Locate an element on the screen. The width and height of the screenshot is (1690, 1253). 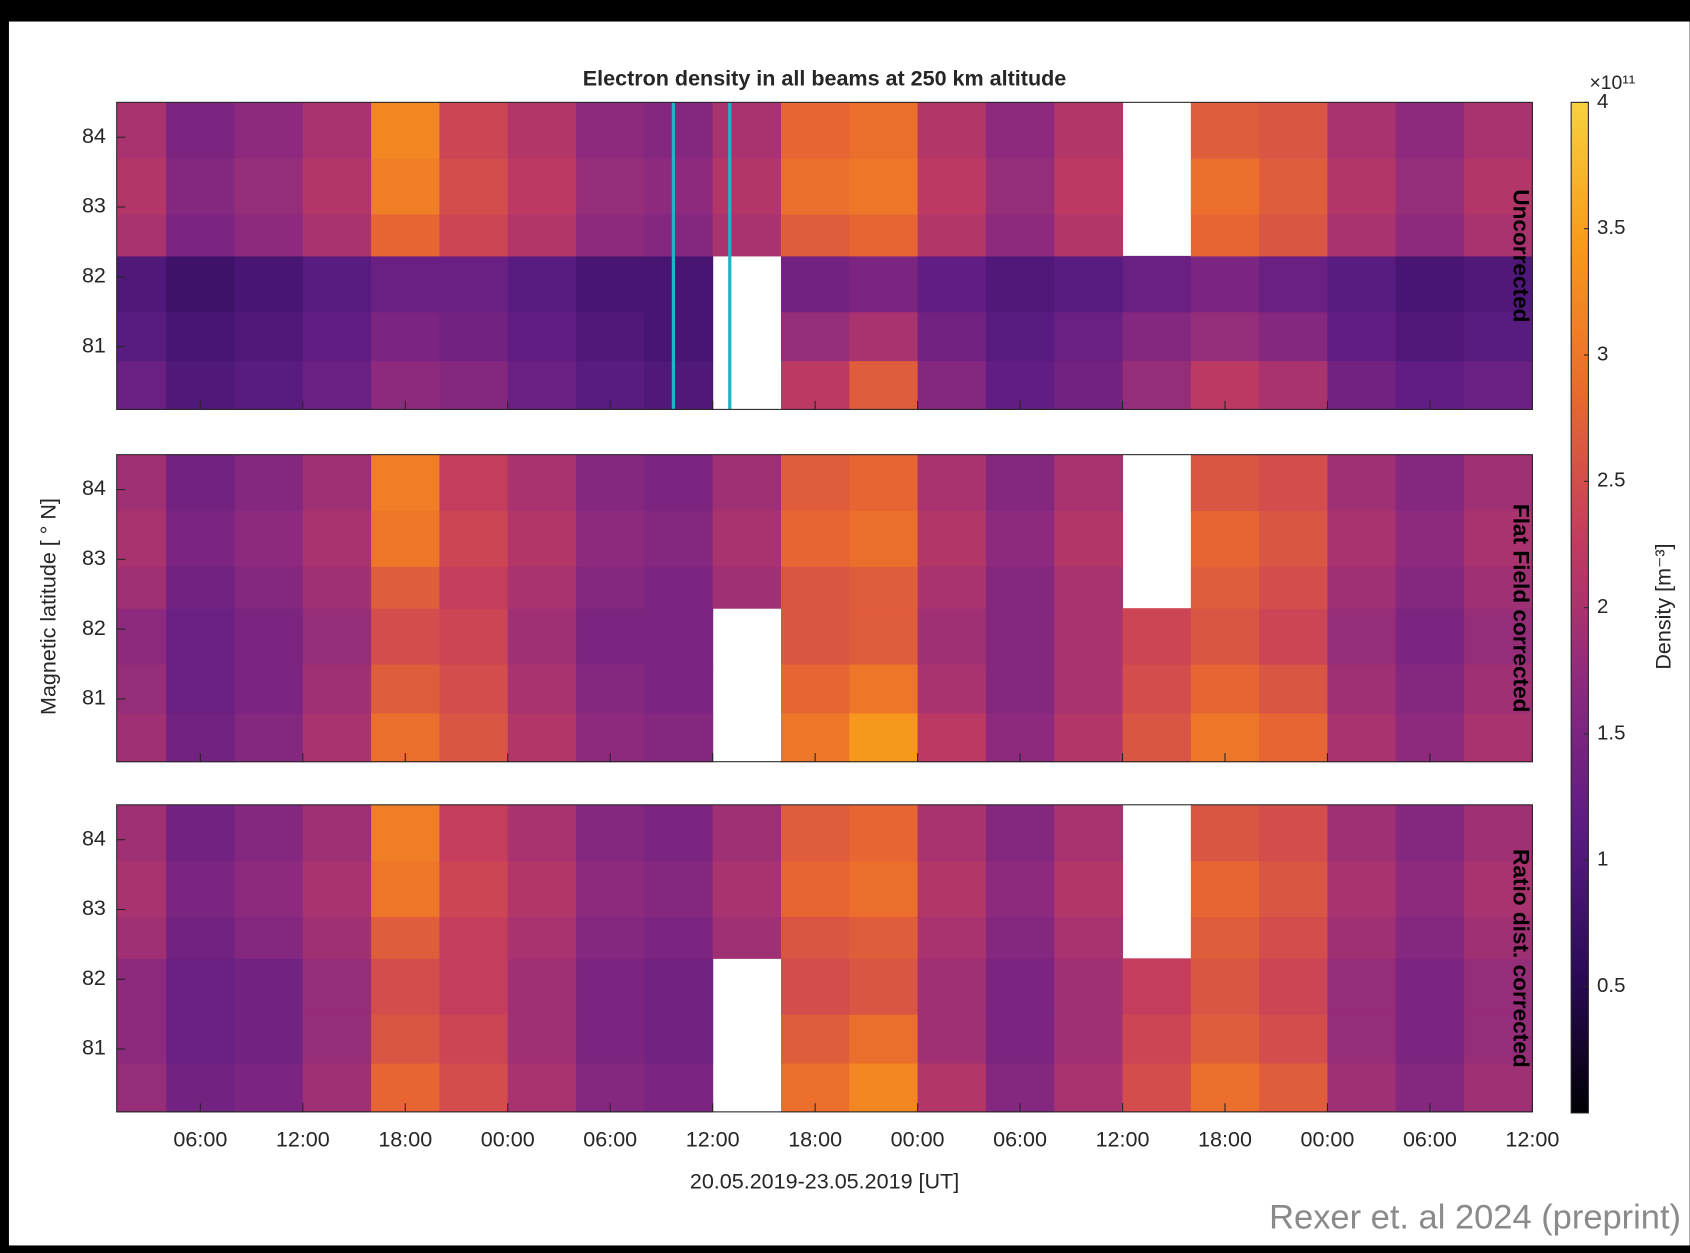
x-tick-label: 18:00 is located at coordinates (815, 1140).